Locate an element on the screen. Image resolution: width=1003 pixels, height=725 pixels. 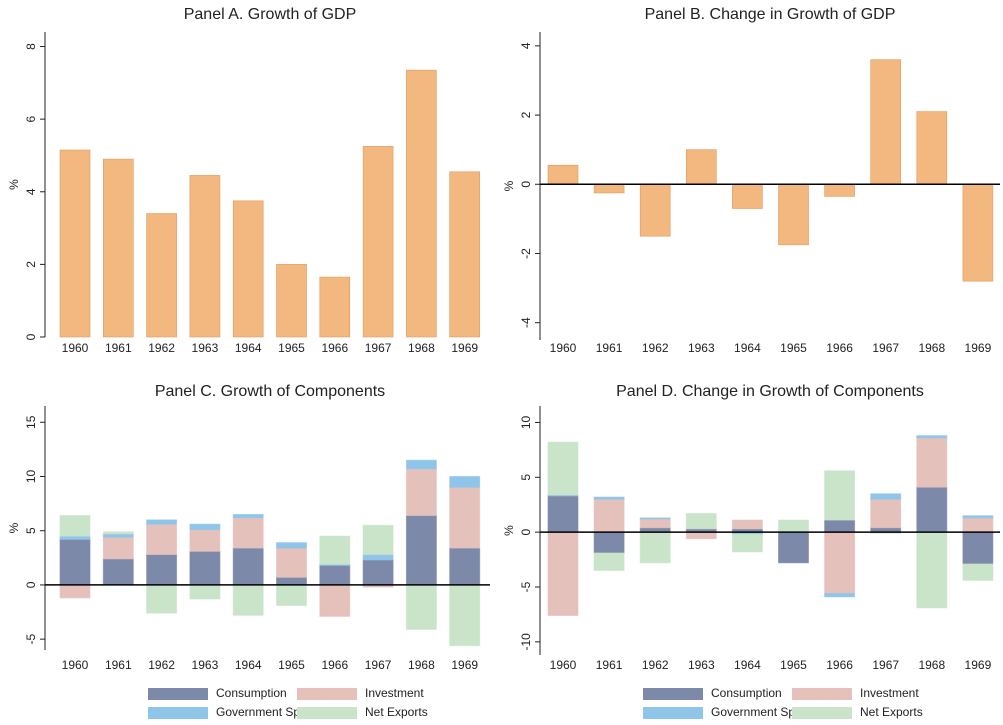
chart-title: Panel D. Change in Growth of Components is located at coordinates (770, 391).